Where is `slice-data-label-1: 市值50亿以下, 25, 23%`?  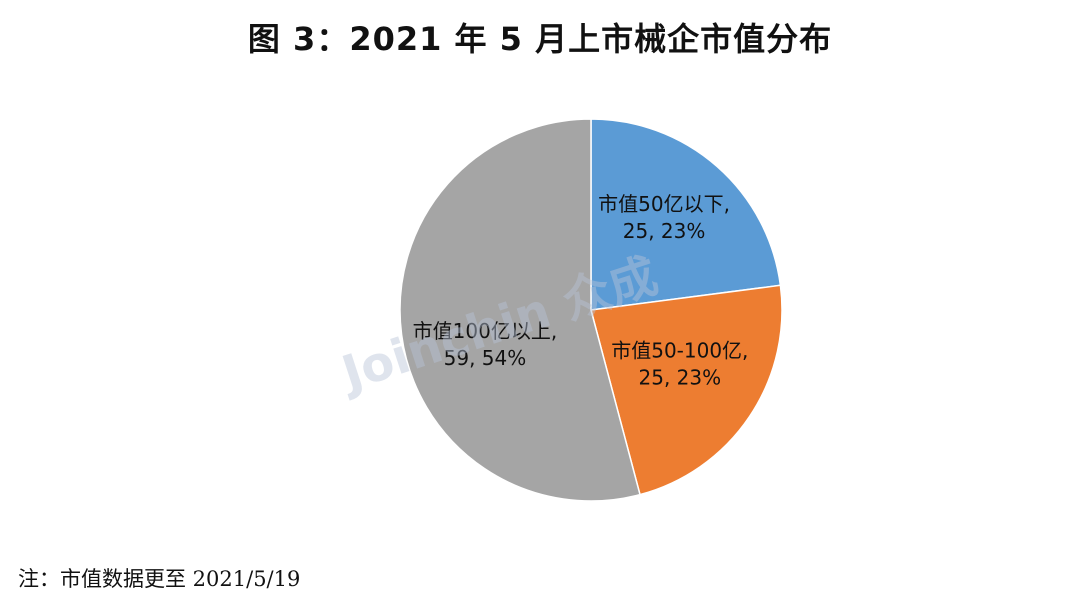 slice-data-label-1: 市值50亿以下, 25, 23% is located at coordinates (664, 217).